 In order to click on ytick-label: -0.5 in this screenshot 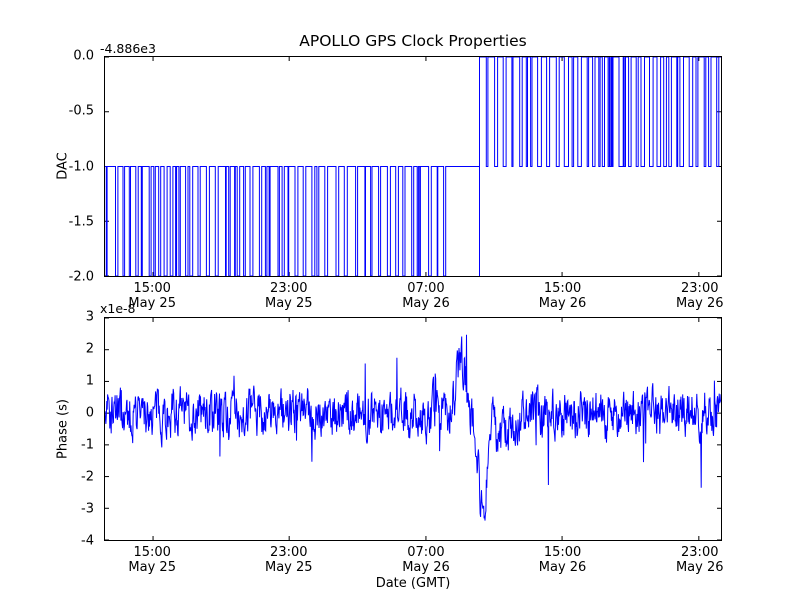, I will do `click(81, 111)`.